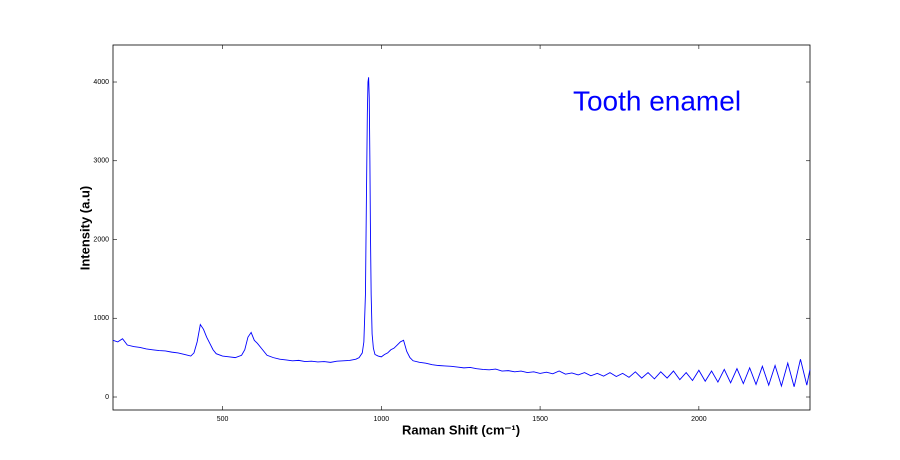 This screenshot has height=460, width=900. I want to click on y-tick-label: 3000, so click(101, 161).